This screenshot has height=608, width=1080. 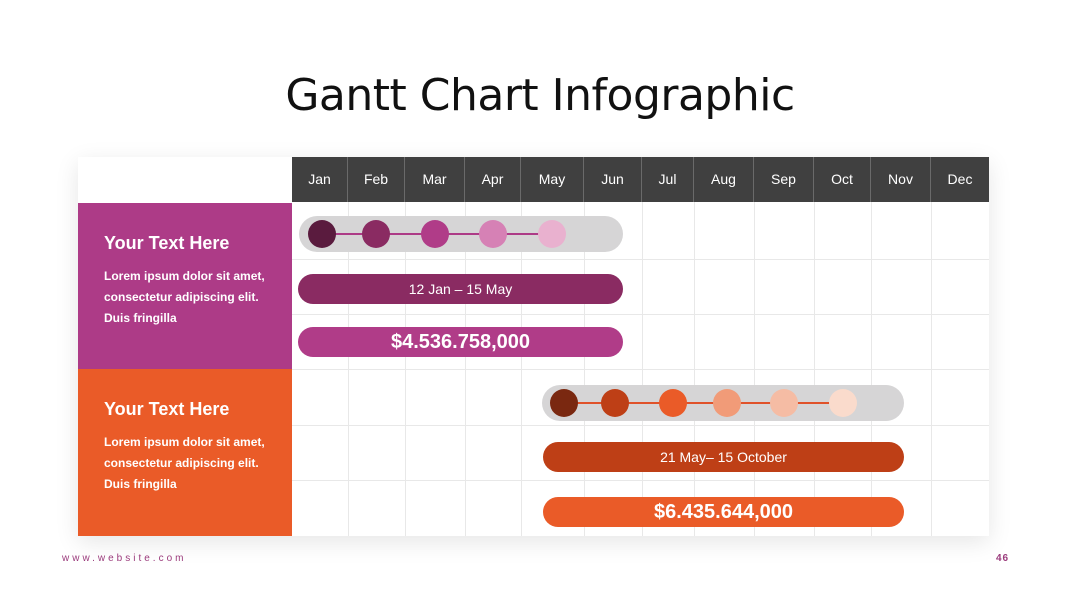 What do you see at coordinates (435, 179) in the screenshot?
I see `month-mar: Mar` at bounding box center [435, 179].